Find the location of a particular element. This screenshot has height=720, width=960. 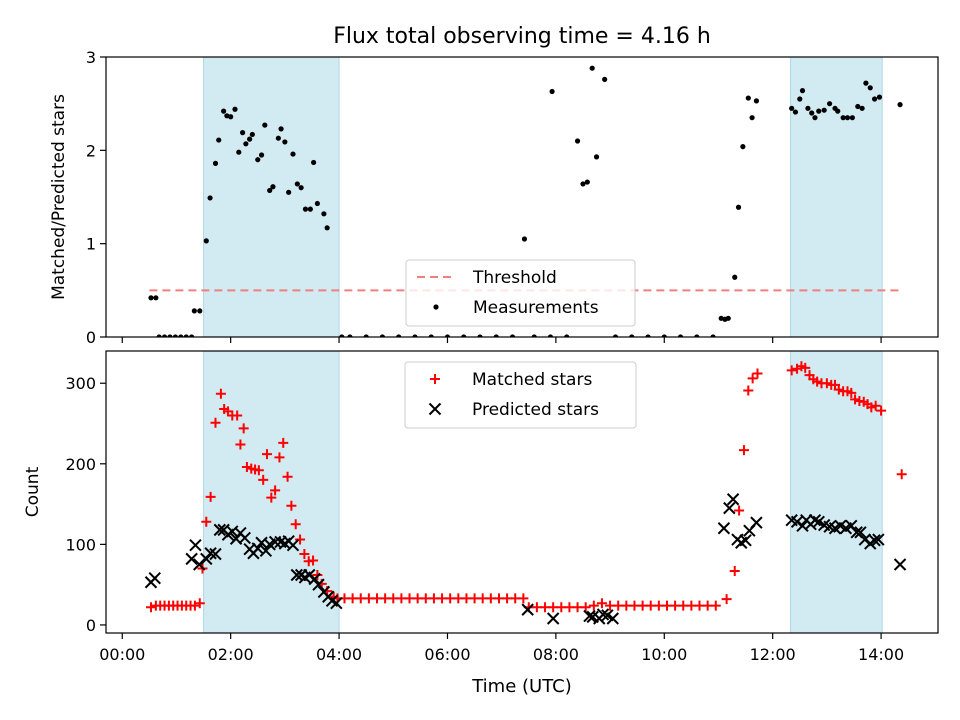

observing-band is located at coordinates (836, 492).